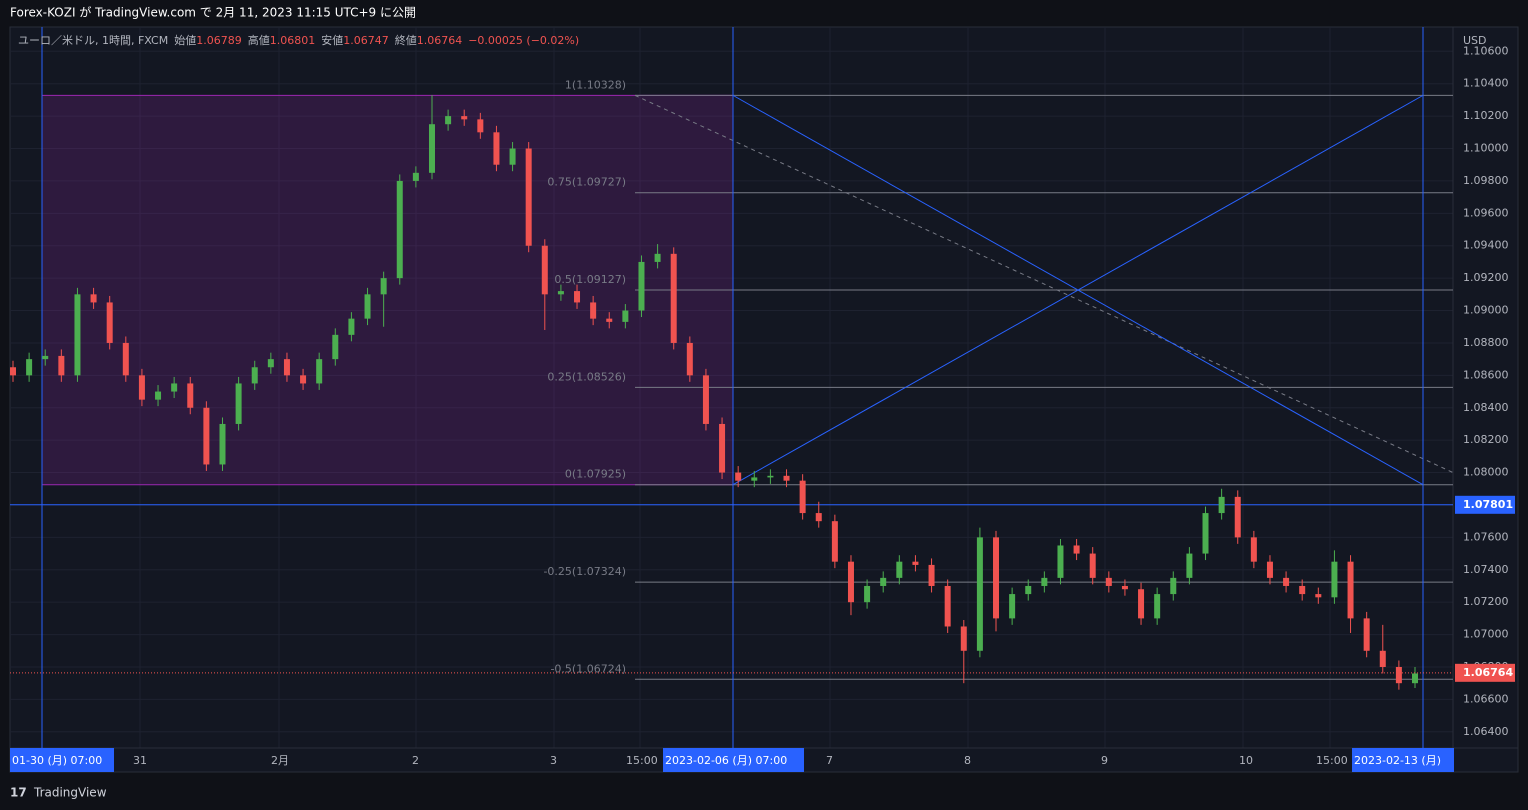  Describe the element at coordinates (523, 40) in the screenshot. I see `legend-change: −0.00025 (−0.02%)` at that location.